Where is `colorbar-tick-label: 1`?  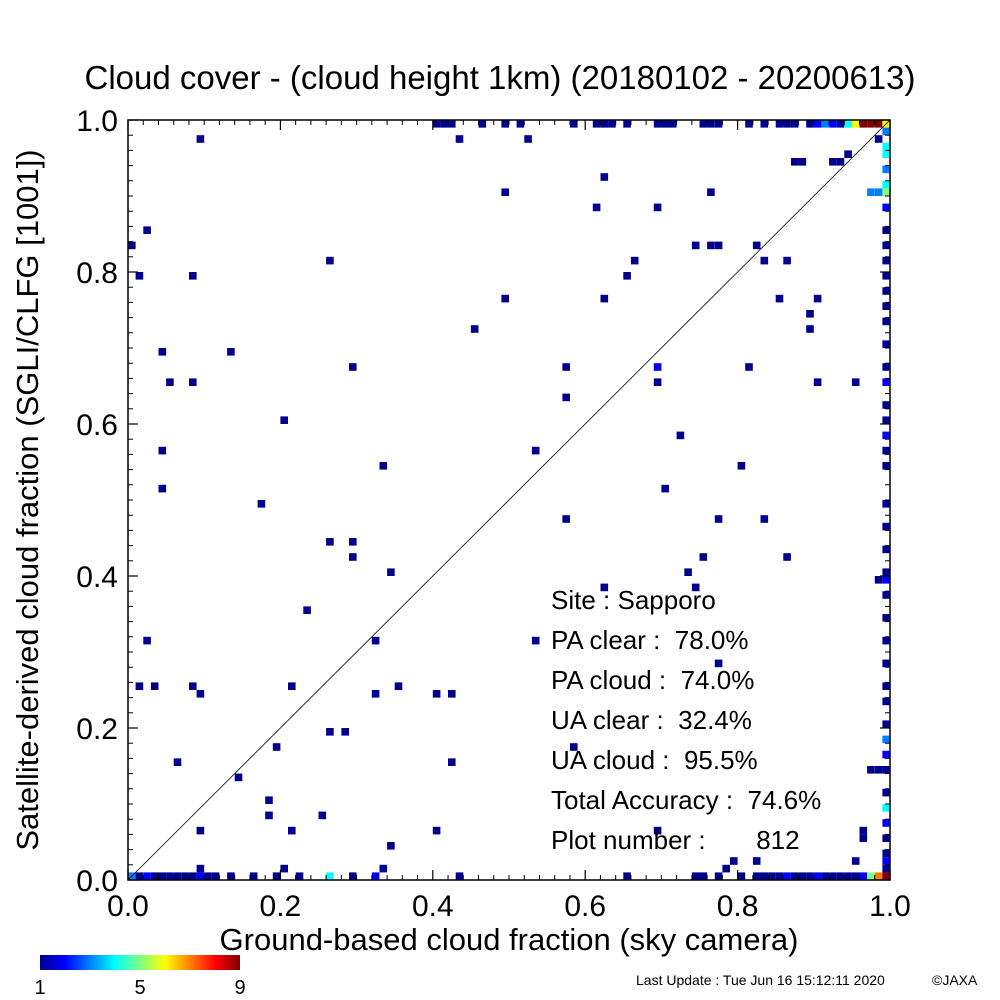
colorbar-tick-label: 1 is located at coordinates (39, 988).